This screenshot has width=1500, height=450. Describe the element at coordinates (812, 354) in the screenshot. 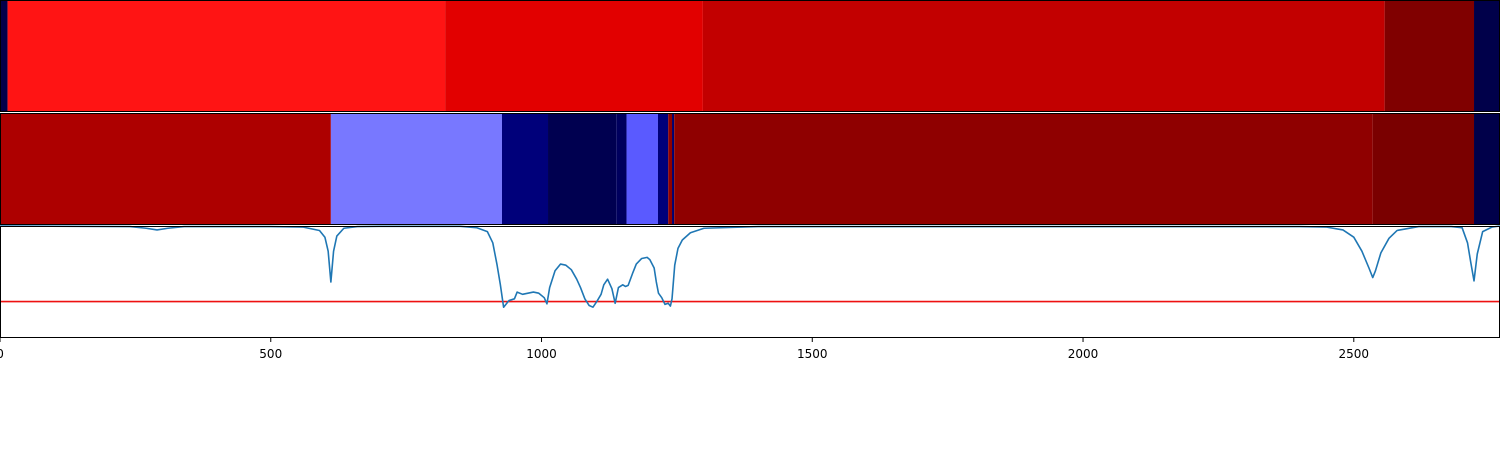

I see `x-tick-label-1500: 1500` at that location.